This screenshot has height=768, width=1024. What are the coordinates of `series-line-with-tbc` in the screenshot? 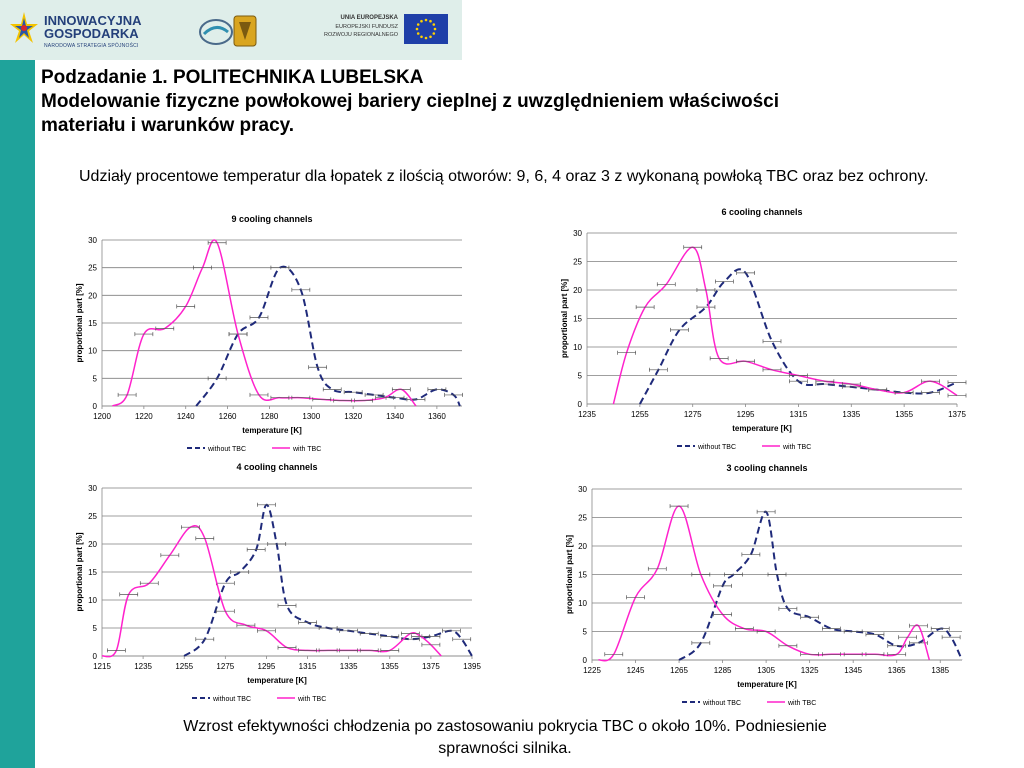 It's located at (785, 325).